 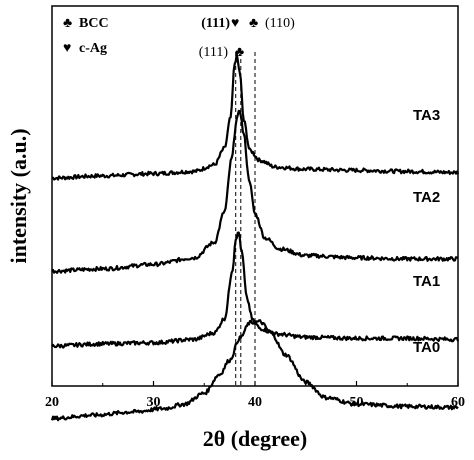 I want to click on x-tick-label: 20, so click(x=52, y=402).